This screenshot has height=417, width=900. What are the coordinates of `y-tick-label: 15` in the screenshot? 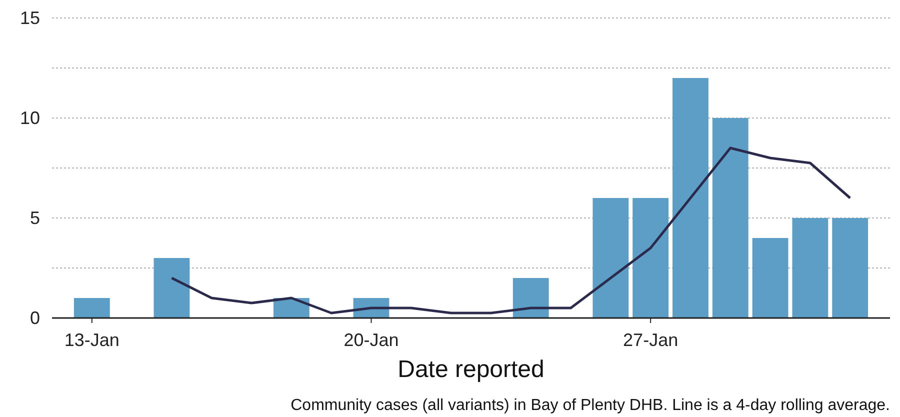 It's located at (30, 18).